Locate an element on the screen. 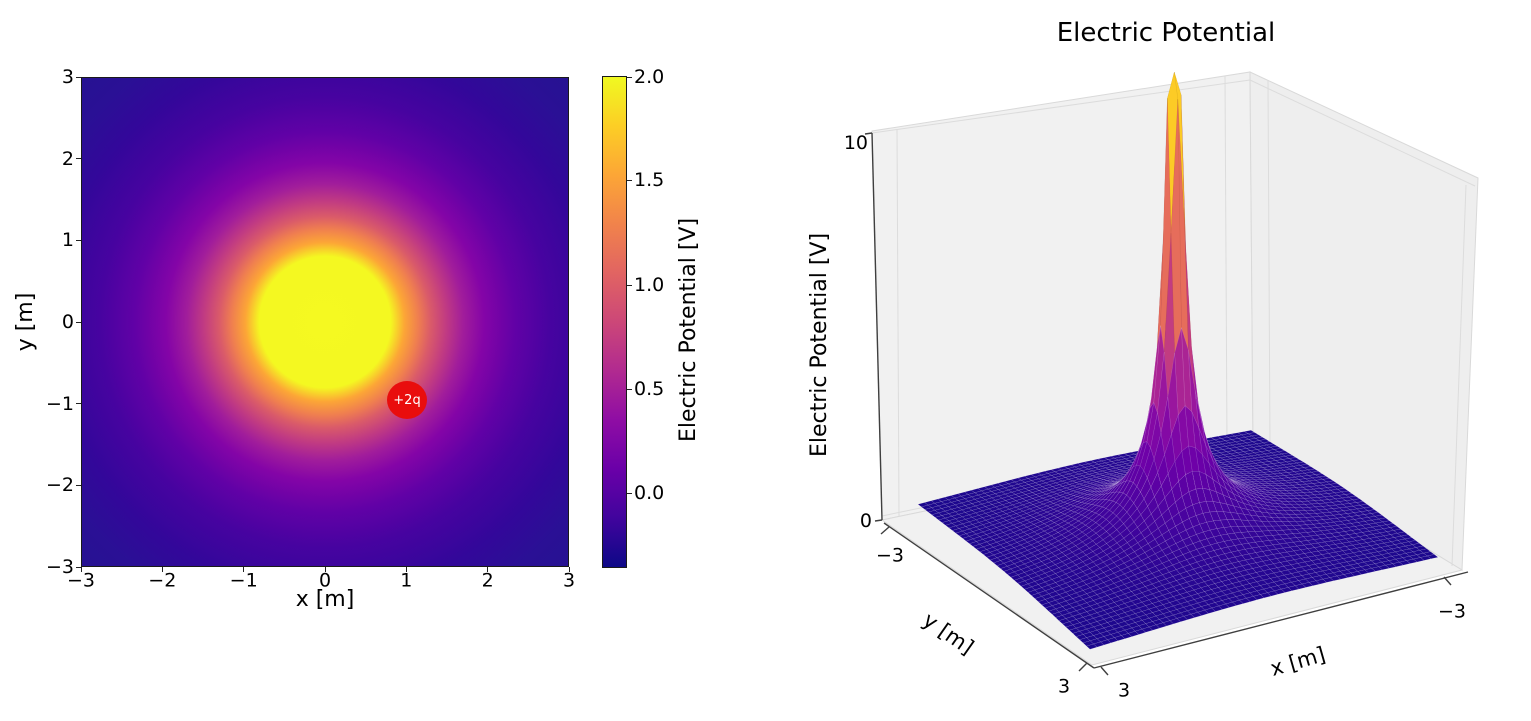  heatmap-y-tick: 2 is located at coordinates (67, 158).